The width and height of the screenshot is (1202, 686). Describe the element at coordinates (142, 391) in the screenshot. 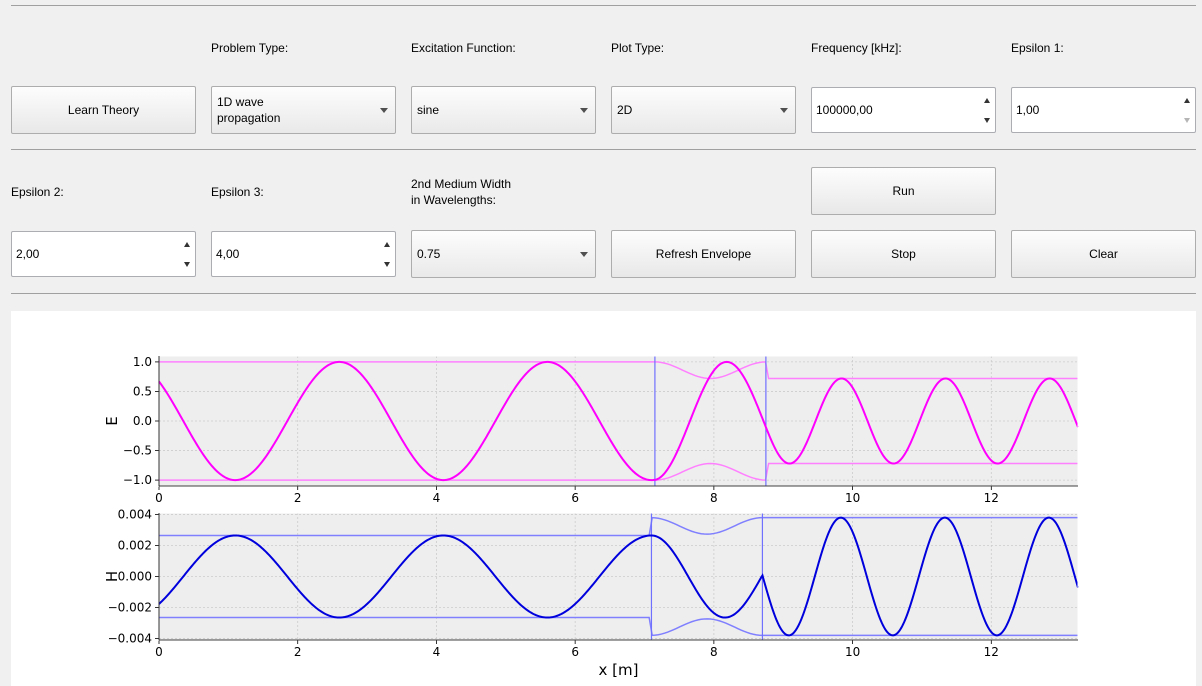

I see `y-tick-label: 0.5` at that location.